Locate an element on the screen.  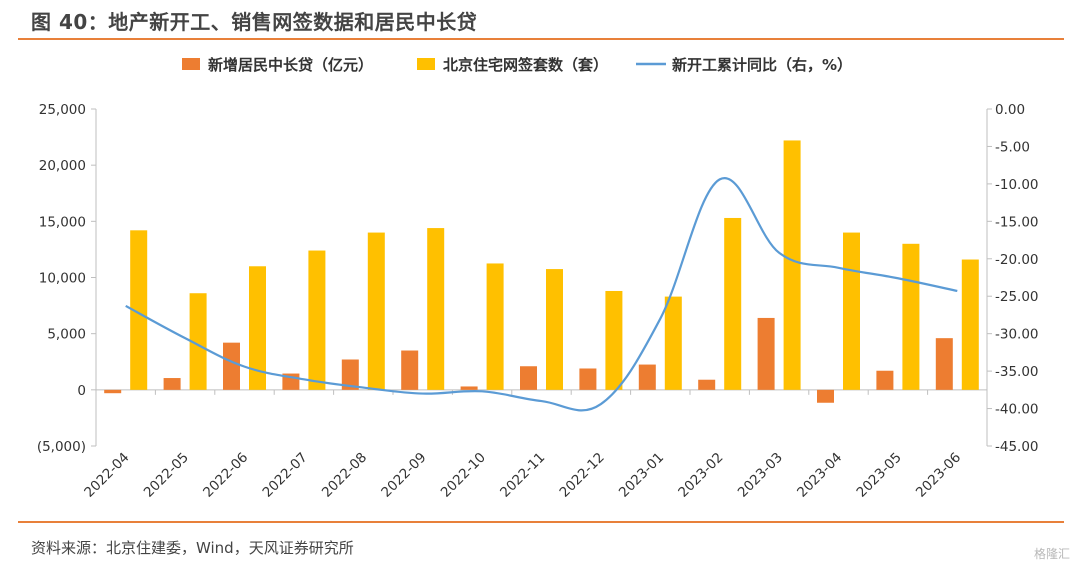
left-tick-label: 25,000 is located at coordinates (62, 110).